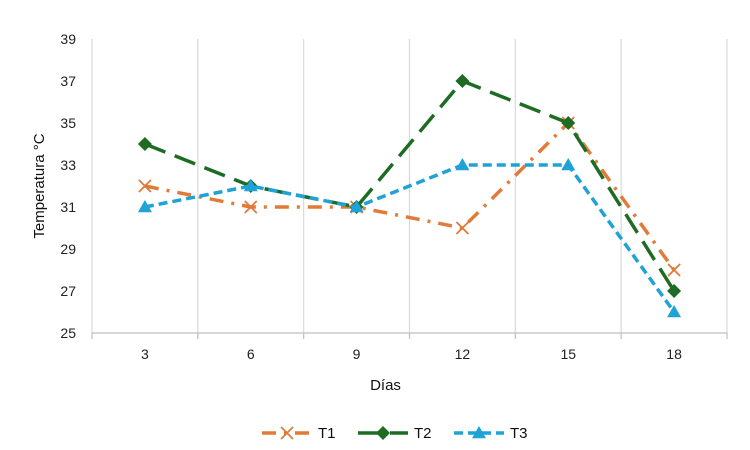 The width and height of the screenshot is (750, 450). Describe the element at coordinates (491, 433) in the screenshot. I see `legend-item-t3: T3` at that location.